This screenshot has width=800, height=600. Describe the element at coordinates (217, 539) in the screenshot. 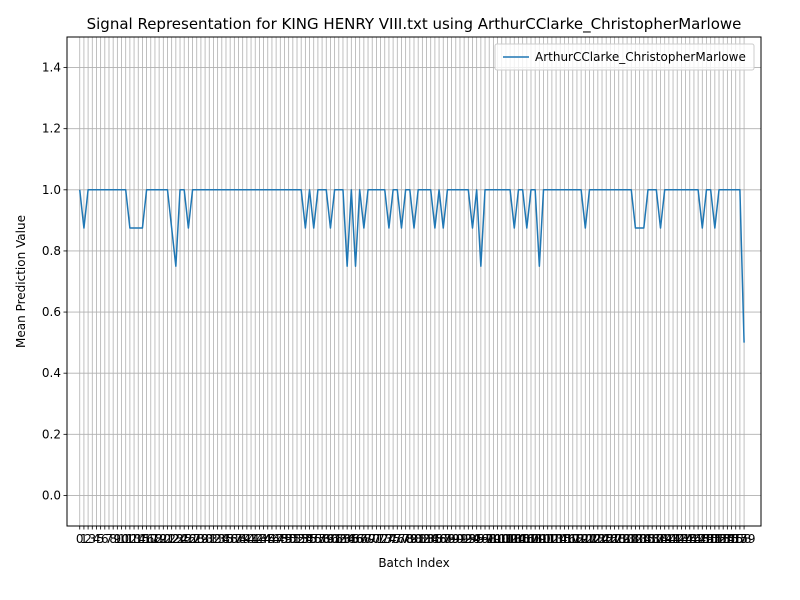

I see `x-tick-label: 33` at that location.